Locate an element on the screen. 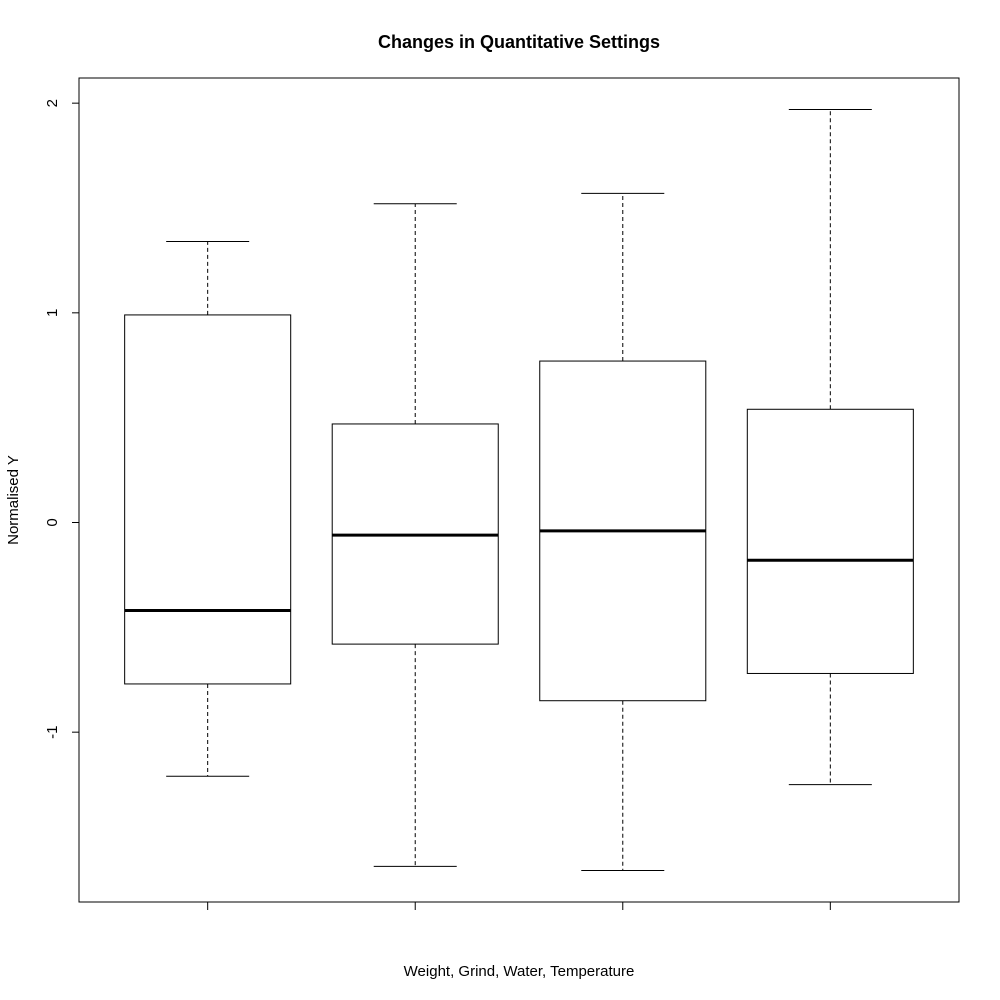 This screenshot has width=1000, height=1000. y-tick-label: -1 is located at coordinates (52, 731).